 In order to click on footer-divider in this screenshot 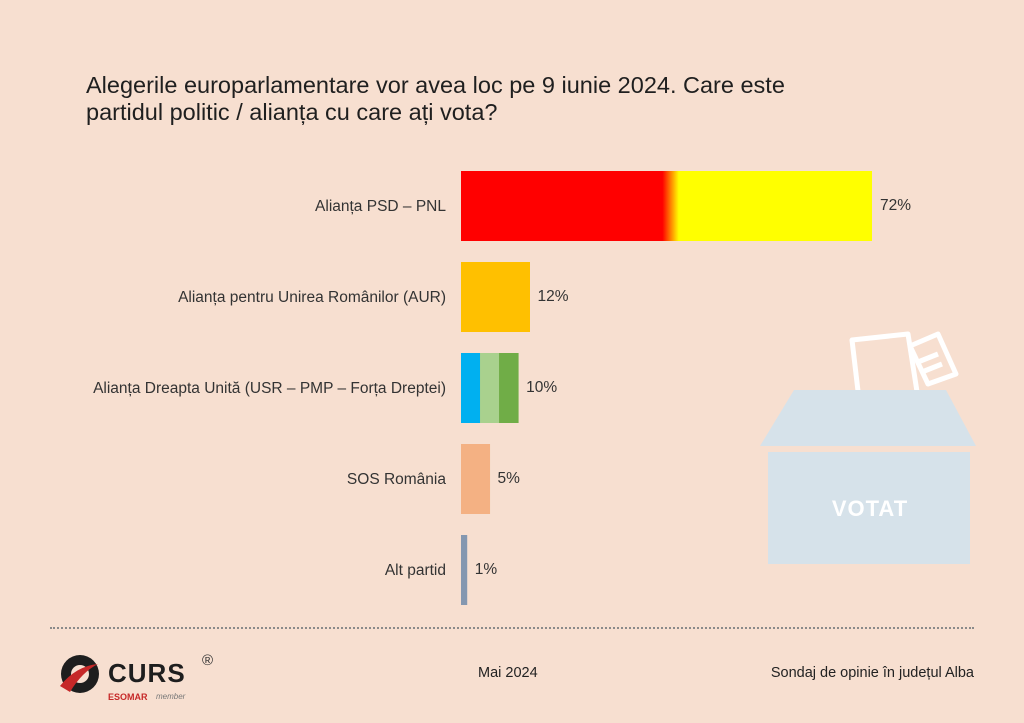, I will do `click(512, 628)`.